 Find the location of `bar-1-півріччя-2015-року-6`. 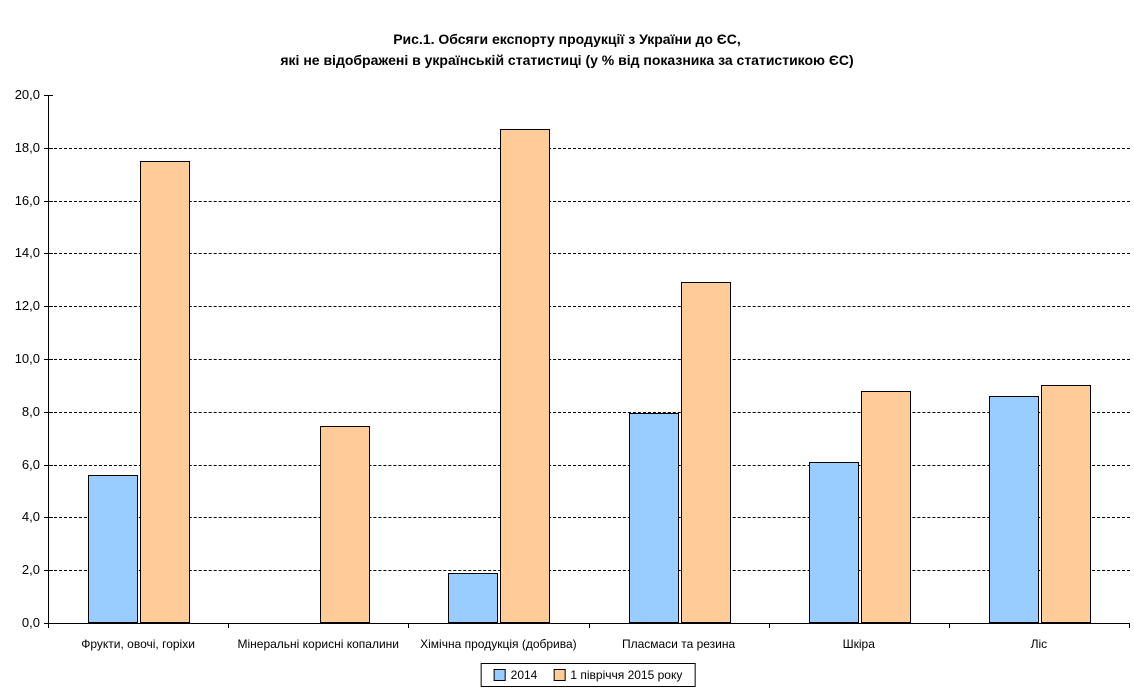

bar-1-півріччя-2015-року-6 is located at coordinates (1065, 504).